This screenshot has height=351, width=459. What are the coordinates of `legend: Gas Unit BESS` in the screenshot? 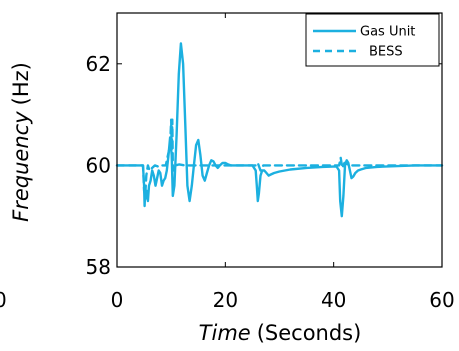 It's located at (372, 40).